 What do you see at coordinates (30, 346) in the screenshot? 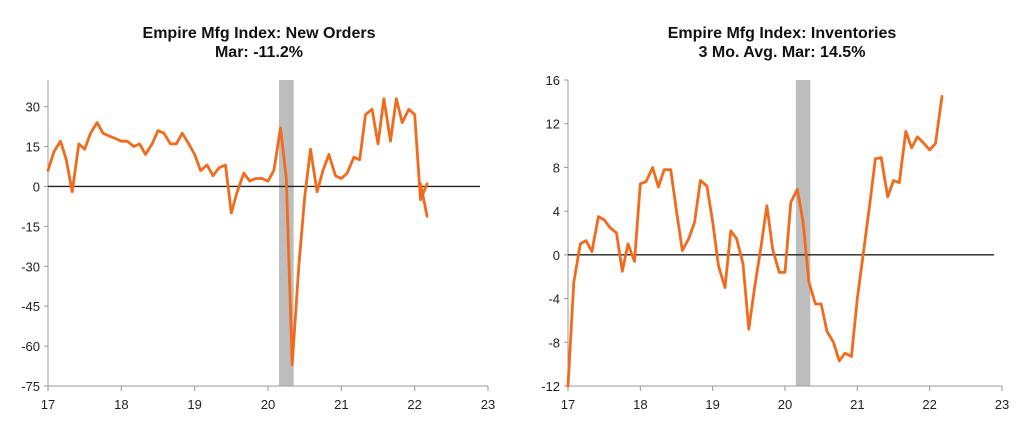
I see `y-tick-label: -60` at bounding box center [30, 346].